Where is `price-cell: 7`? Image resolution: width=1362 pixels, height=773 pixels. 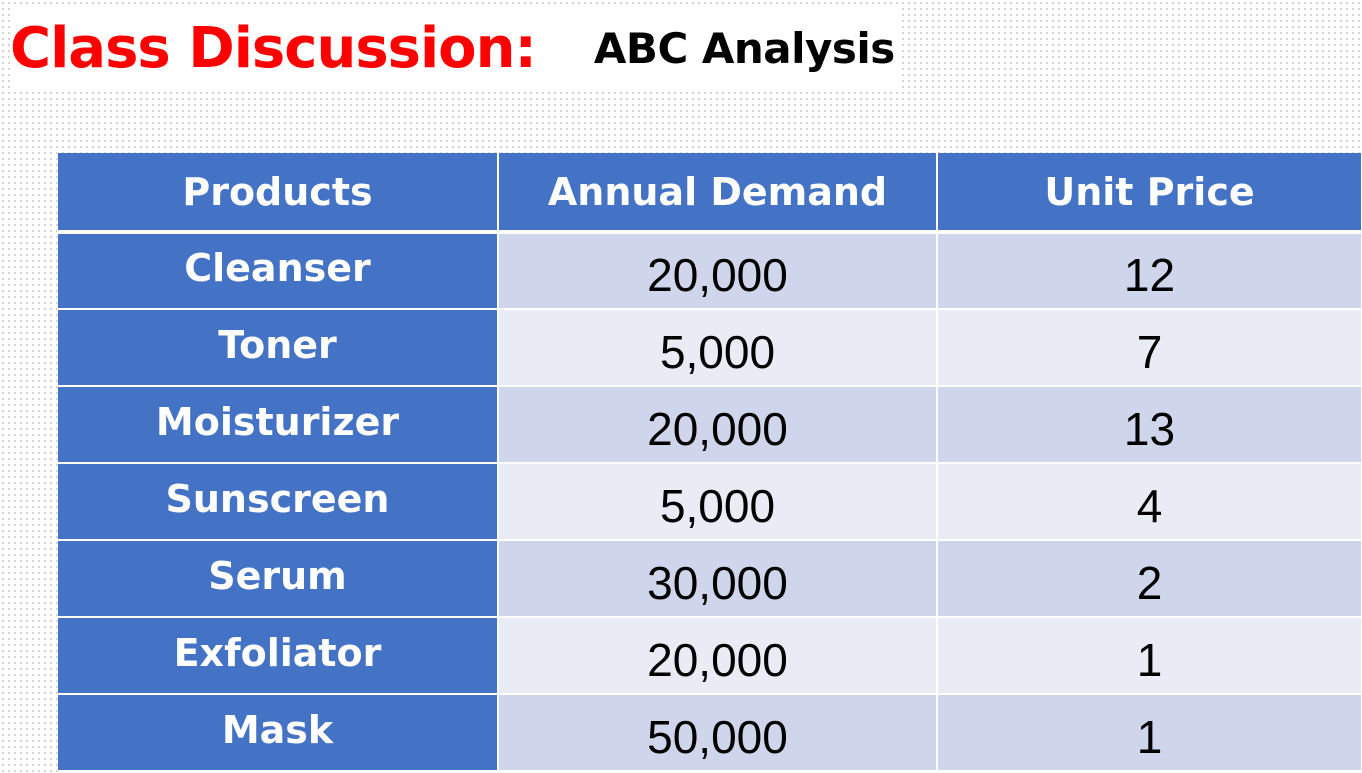 price-cell: 7 is located at coordinates (1149, 348).